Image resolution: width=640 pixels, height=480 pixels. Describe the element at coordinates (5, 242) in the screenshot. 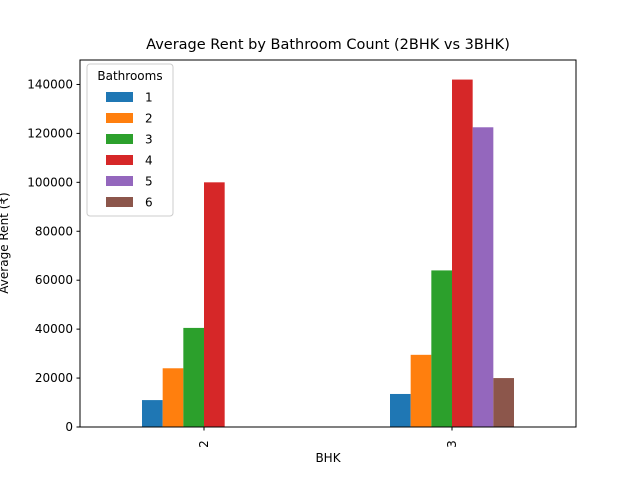

I see `y-axis-label: Average Rent (₹)` at that location.